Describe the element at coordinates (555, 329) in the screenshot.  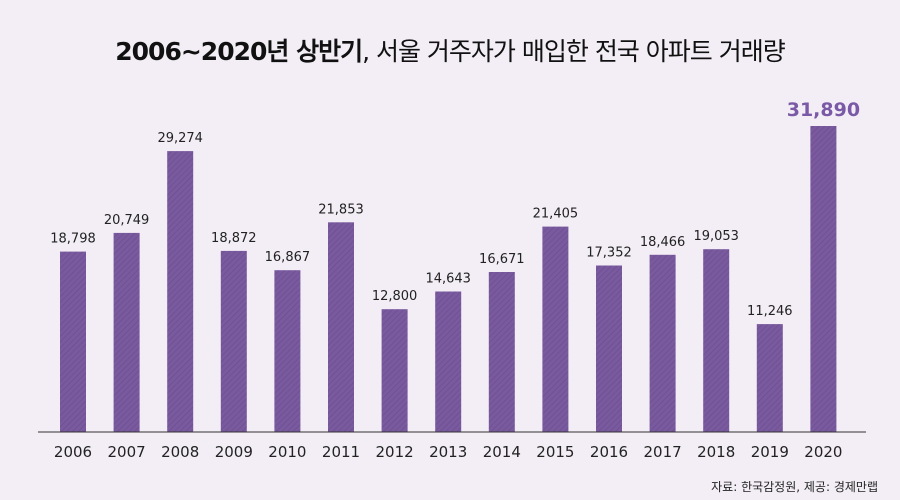
I see `bar-2015` at that location.